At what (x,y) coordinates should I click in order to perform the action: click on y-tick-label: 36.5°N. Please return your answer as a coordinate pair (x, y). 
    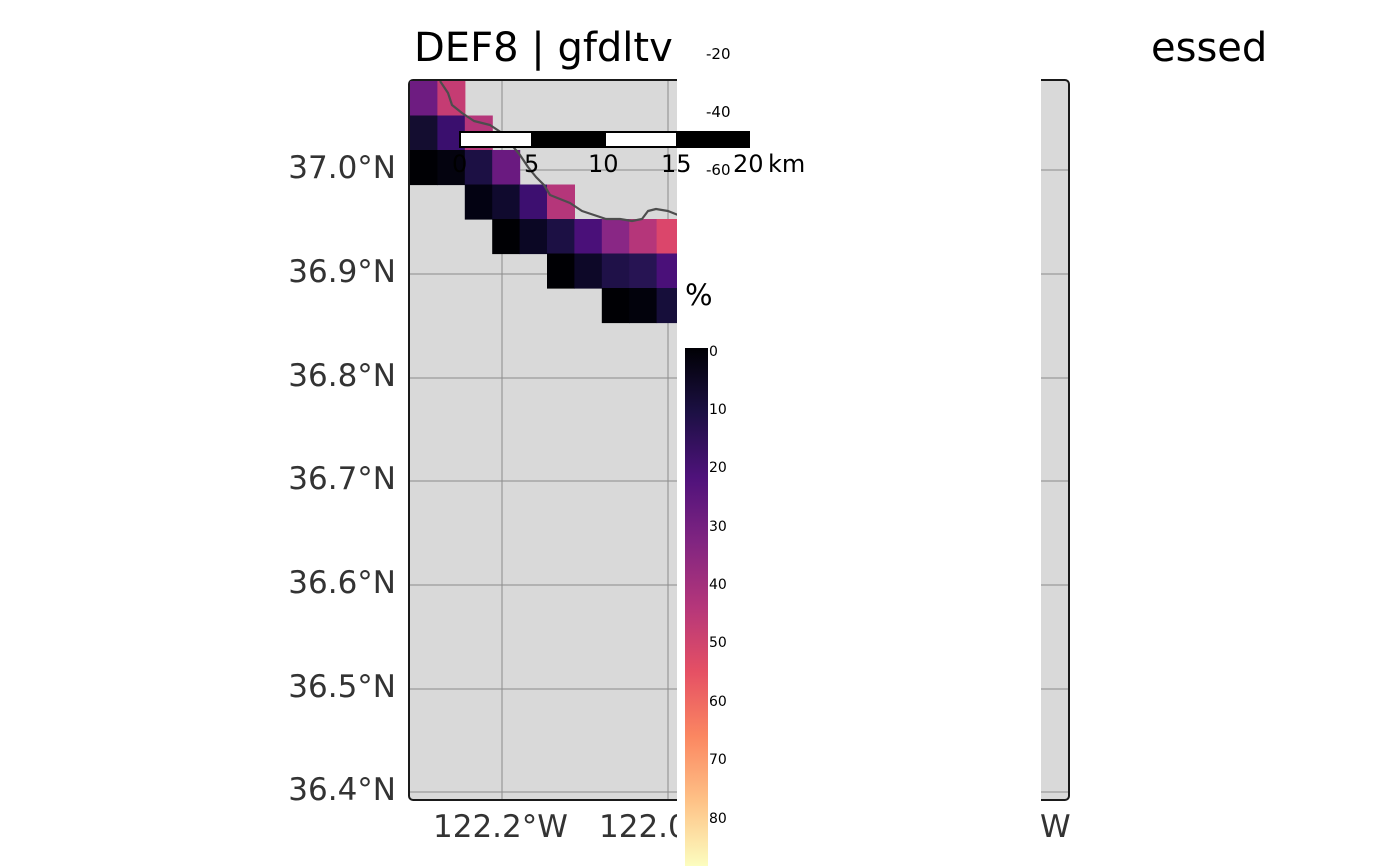
    Looking at the image, I should click on (342, 687).